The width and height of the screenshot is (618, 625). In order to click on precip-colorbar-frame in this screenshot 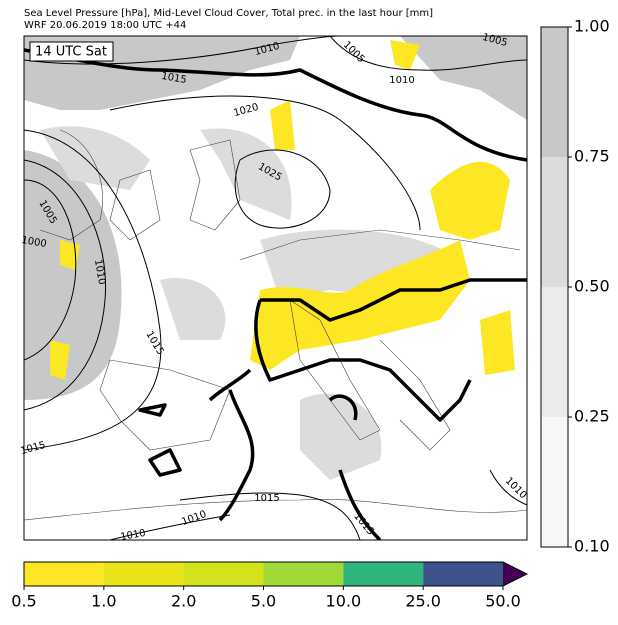, I will do `click(276, 574)`.